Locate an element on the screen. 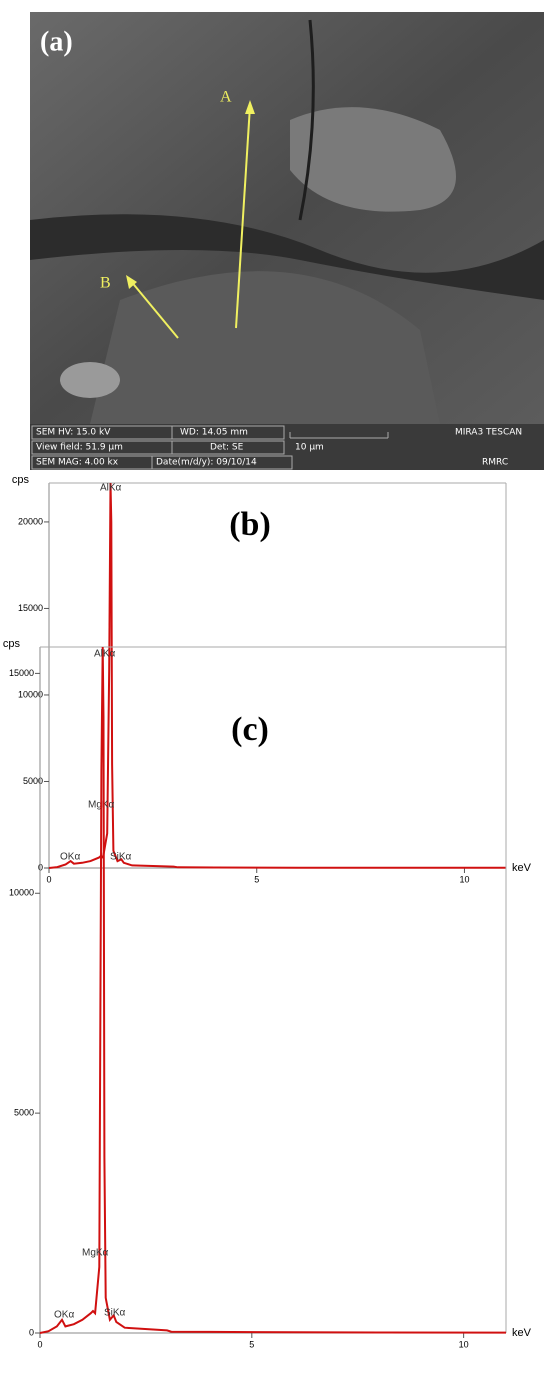 Image resolution: width=544 pixels, height=1383 pixels. info-text: RMRC is located at coordinates (495, 463).